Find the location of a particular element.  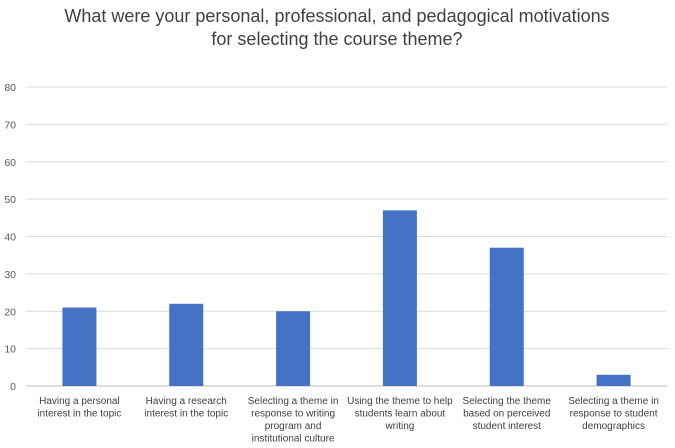

x-category-label-line: Having a personal is located at coordinates (79, 401).